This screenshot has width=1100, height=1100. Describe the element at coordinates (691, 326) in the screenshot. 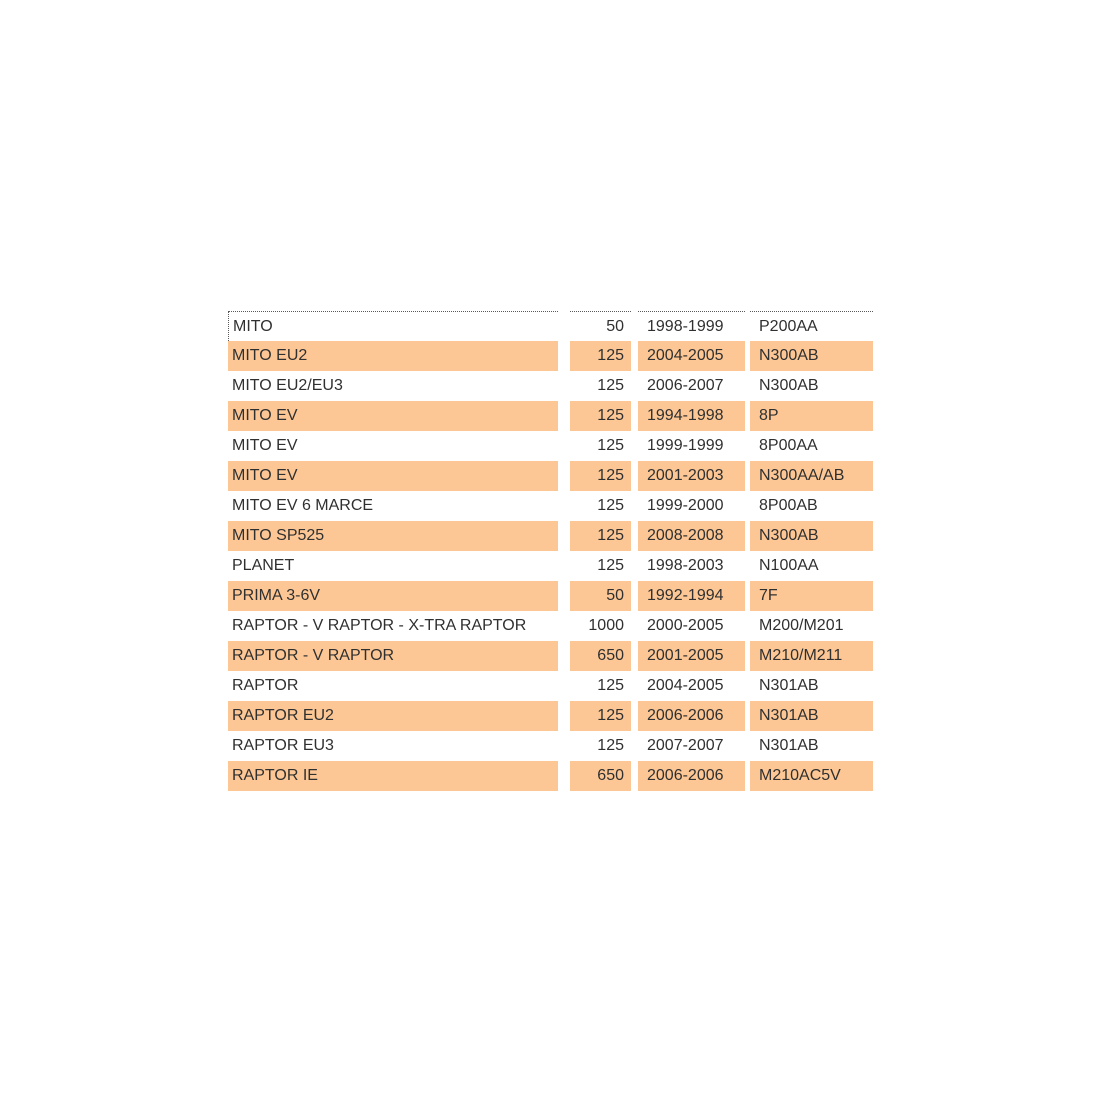

I see `years-cell: 1998-1999` at that location.